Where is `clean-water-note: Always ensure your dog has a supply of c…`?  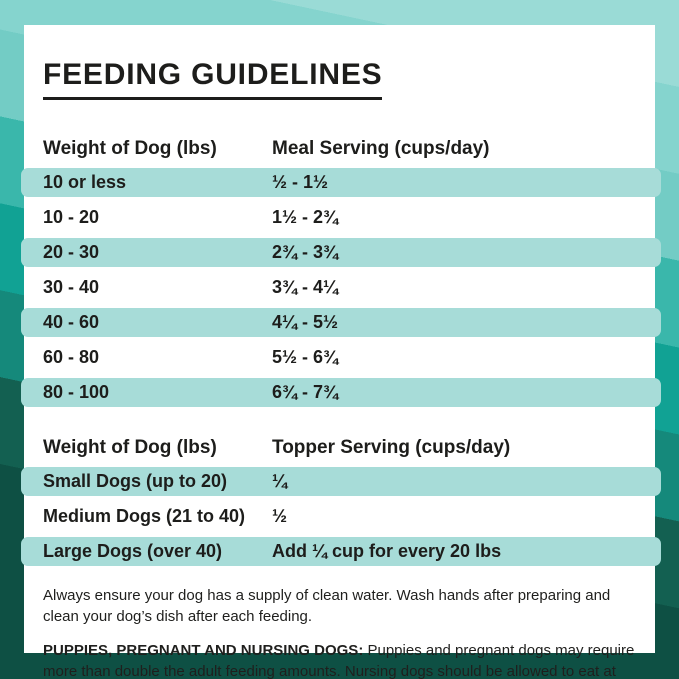 clean-water-note: Always ensure your dog has a supply of c… is located at coordinates (327, 606).